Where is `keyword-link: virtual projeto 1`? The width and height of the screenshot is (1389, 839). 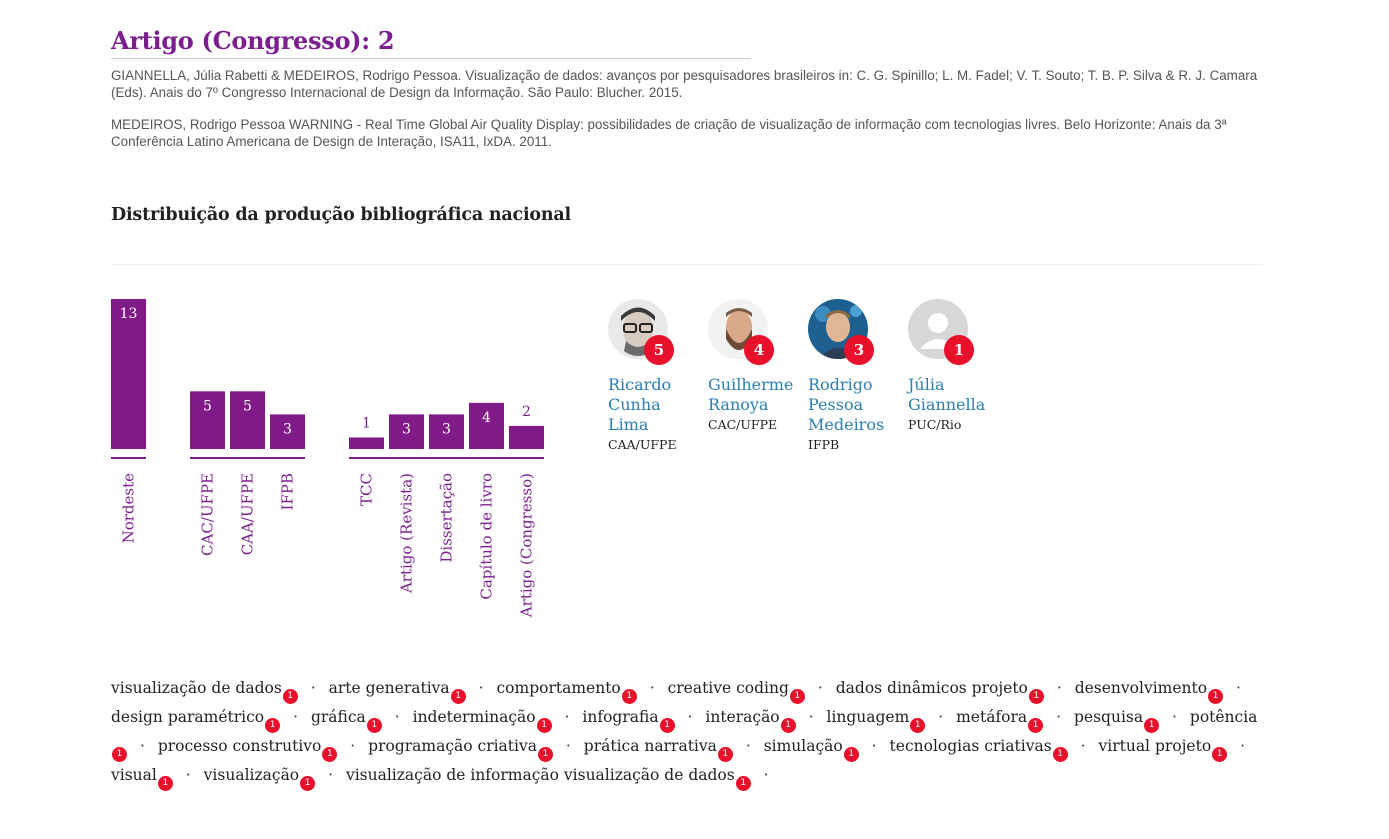
keyword-link: virtual projeto 1 is located at coordinates (1163, 749).